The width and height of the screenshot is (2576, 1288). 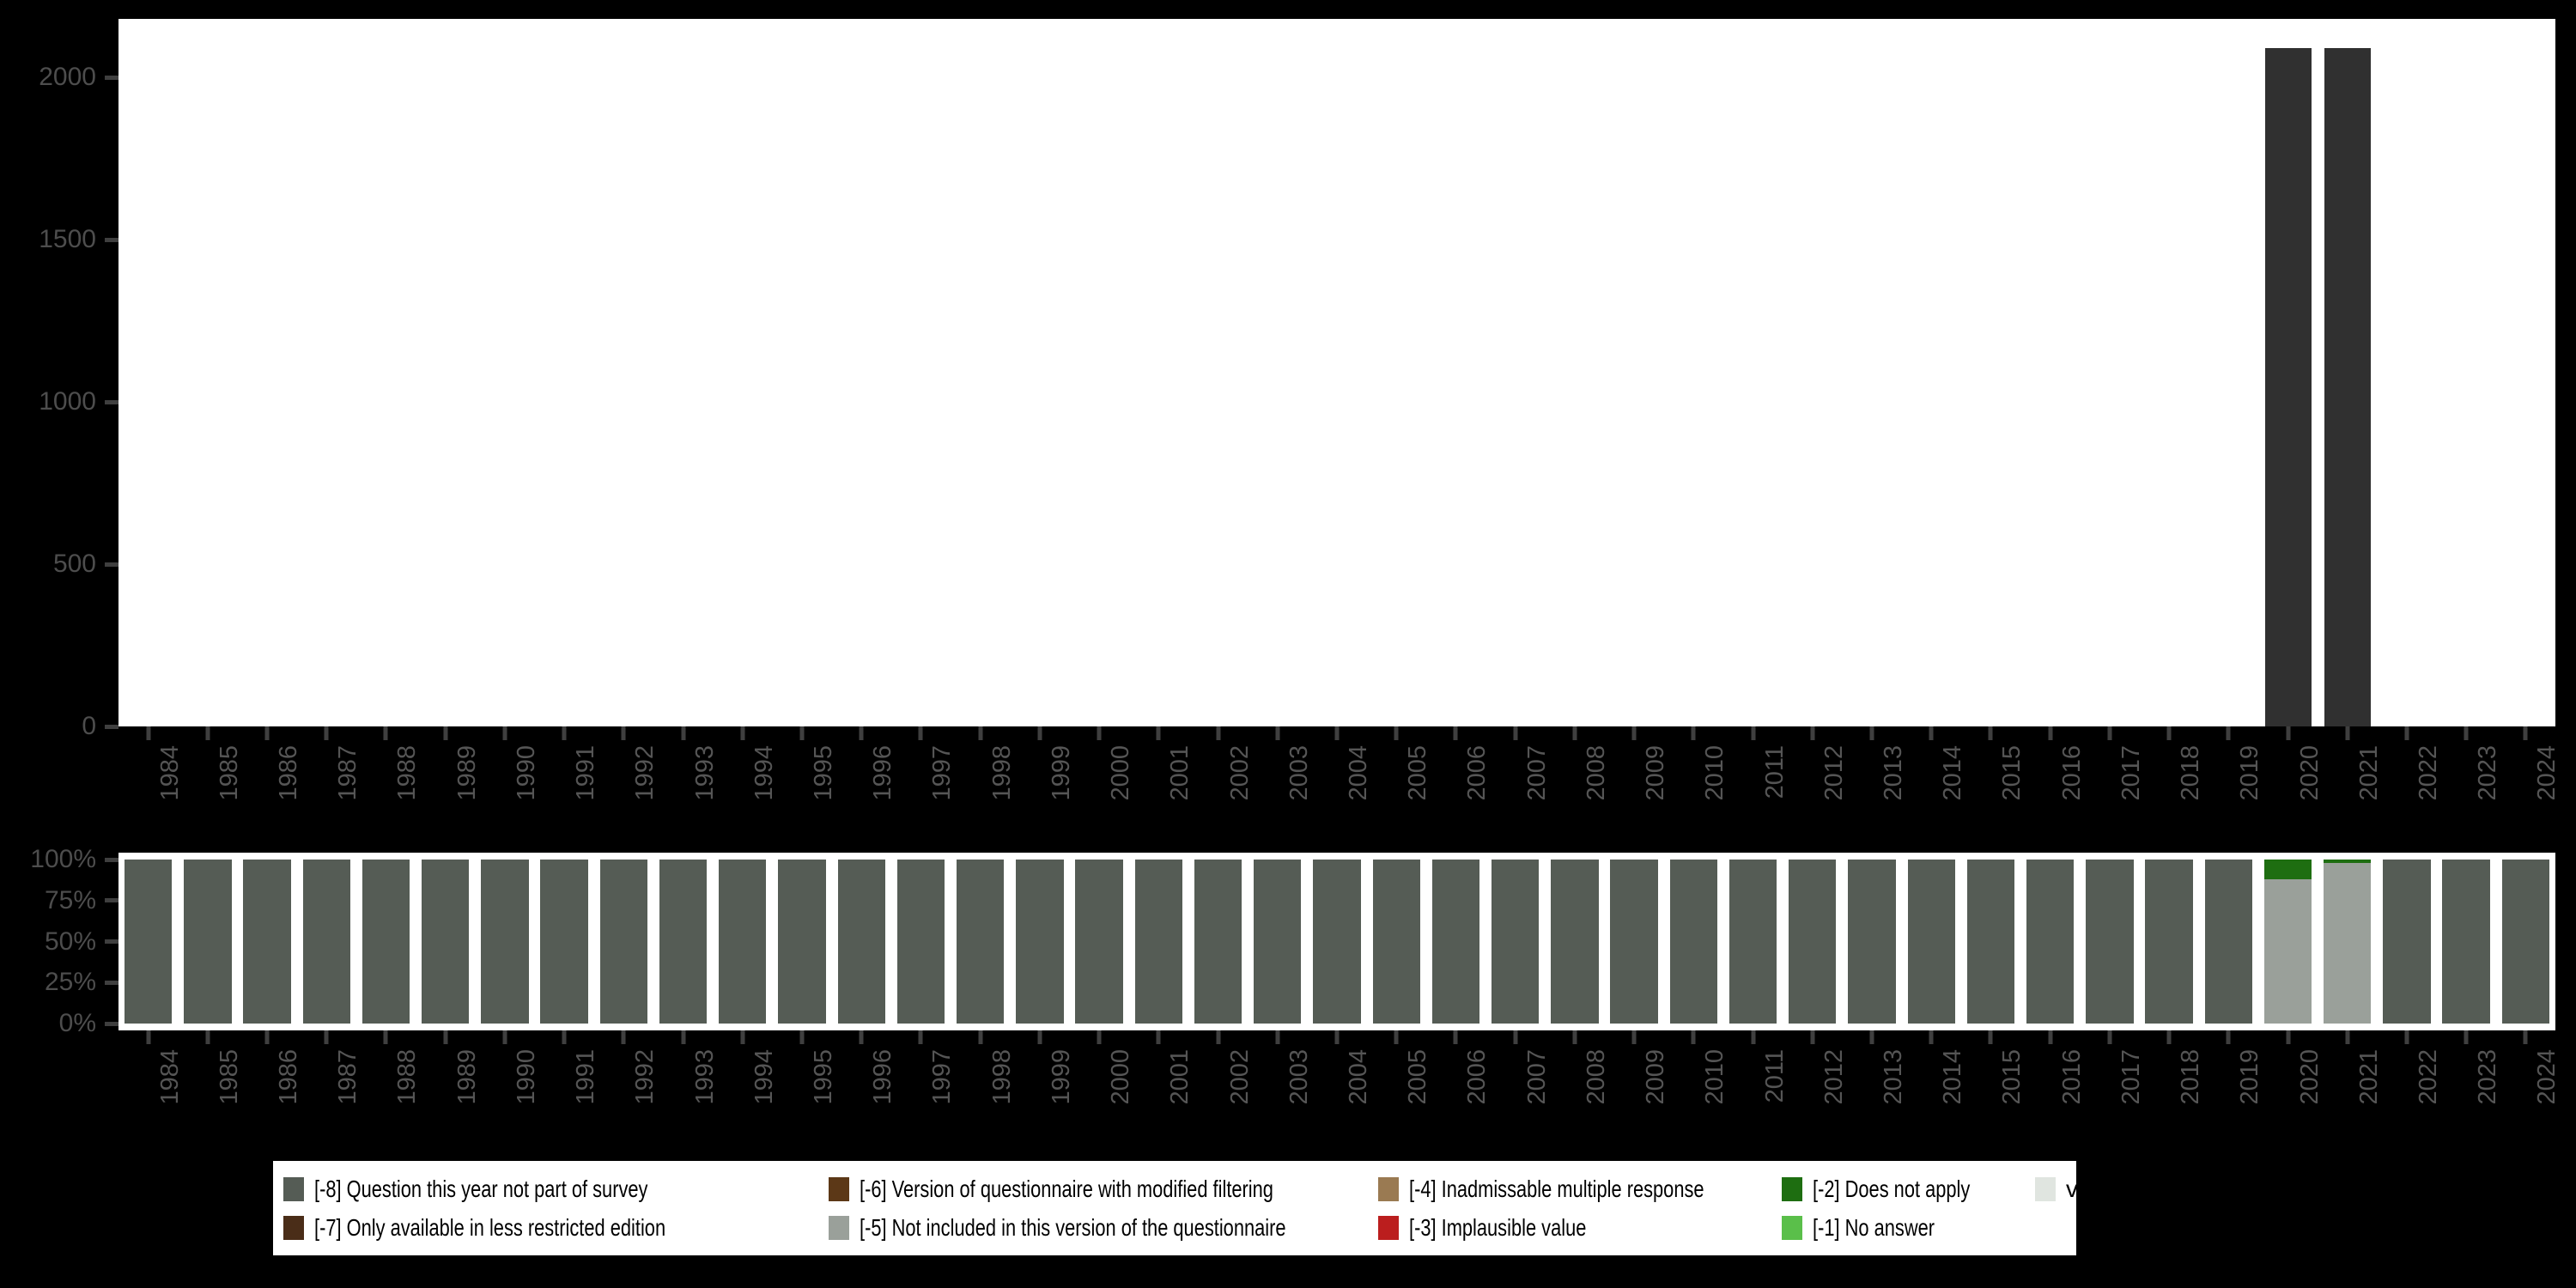 I want to click on stacked-bar-1985, so click(x=208, y=942).